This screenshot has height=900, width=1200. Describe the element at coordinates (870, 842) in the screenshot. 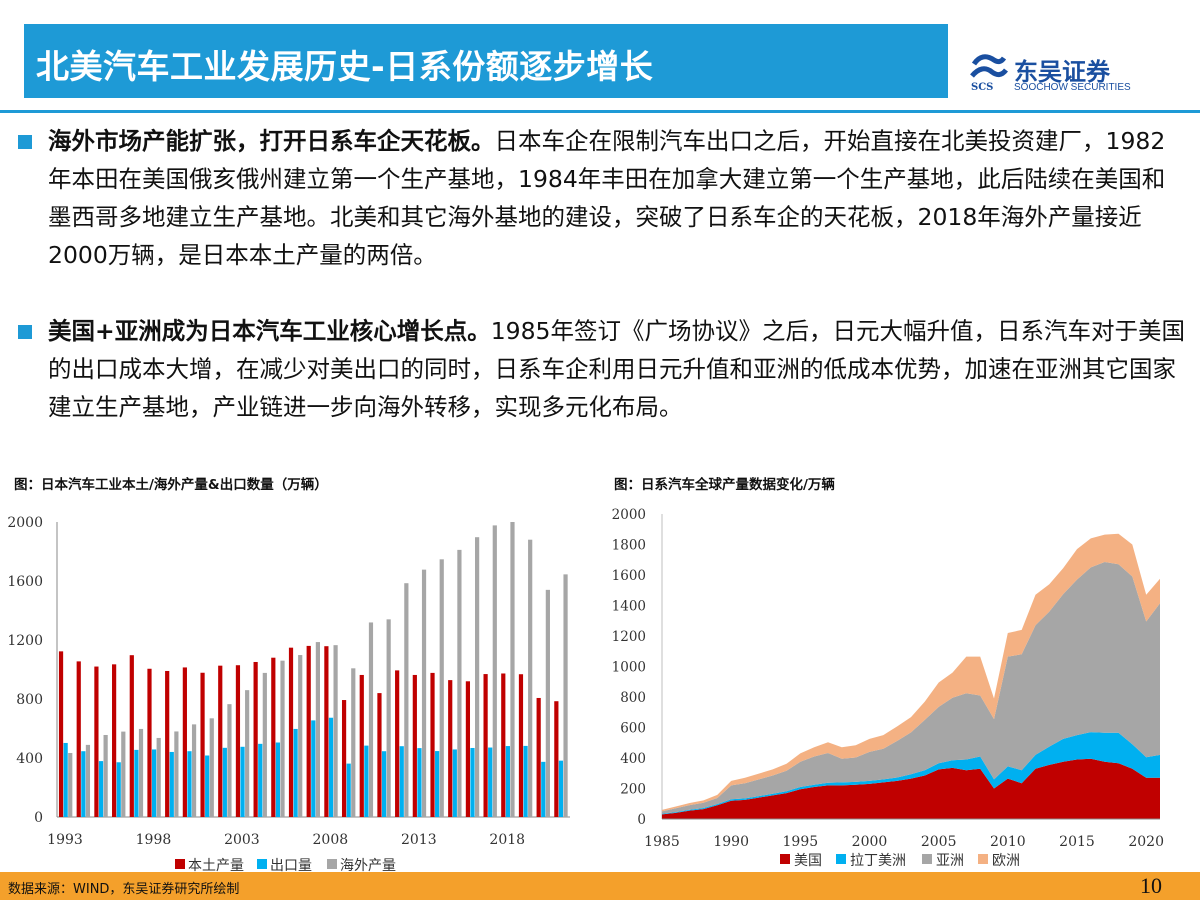

I see `x-tick-label: 2000` at that location.